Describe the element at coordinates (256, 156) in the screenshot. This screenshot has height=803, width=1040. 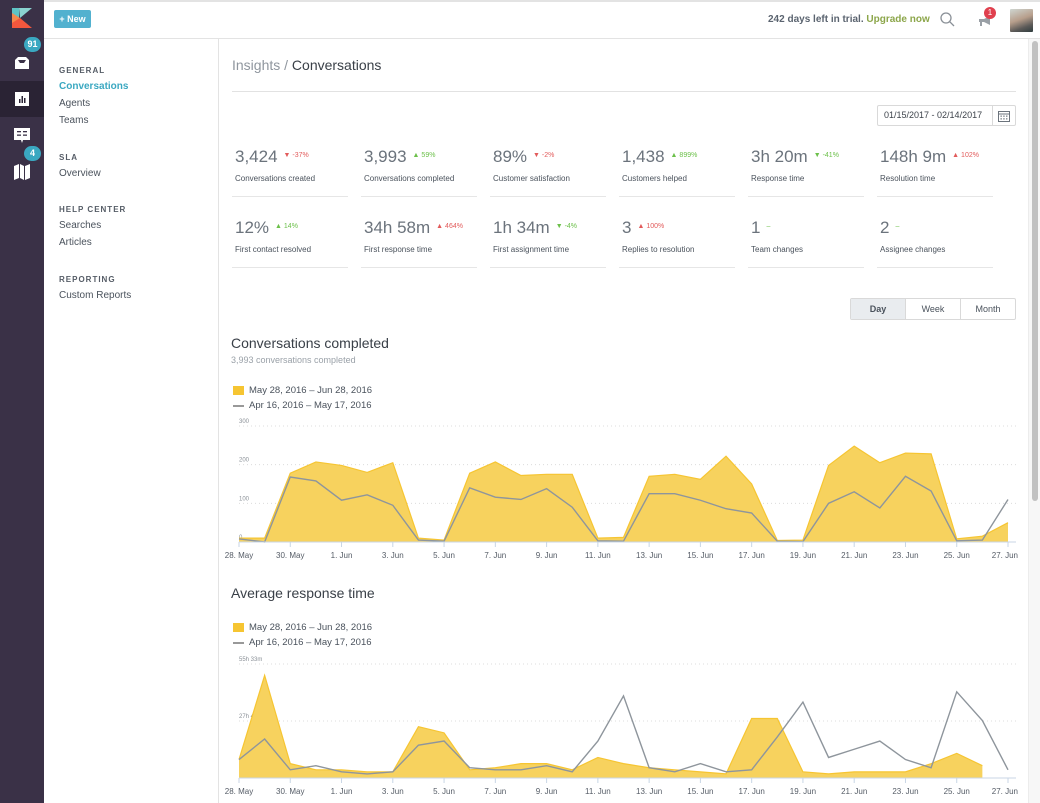
I see `metric-number: 3,424` at that location.